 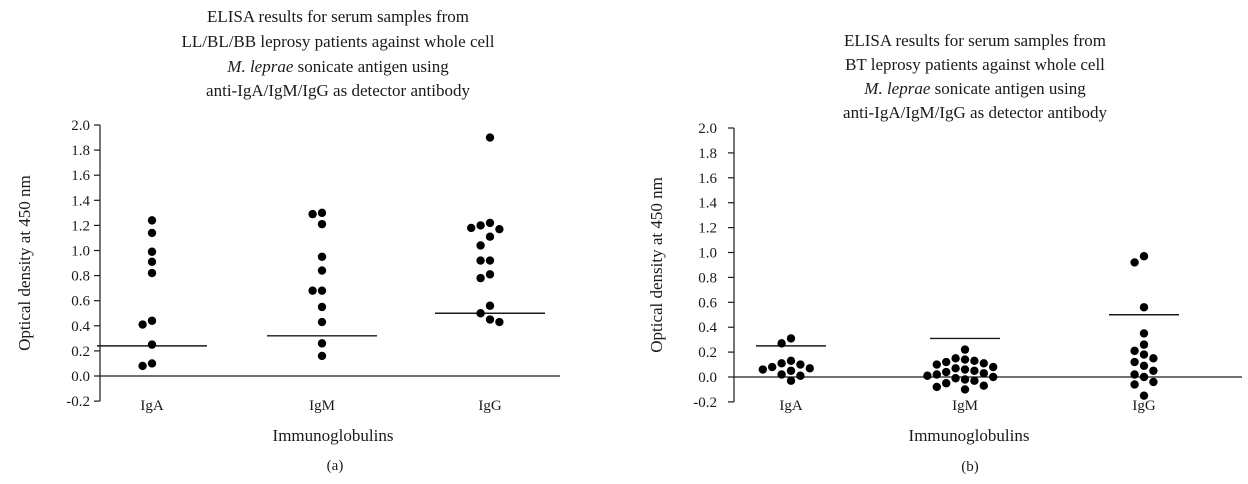 I want to click on x-tick-label: IgA, so click(x=151, y=406).